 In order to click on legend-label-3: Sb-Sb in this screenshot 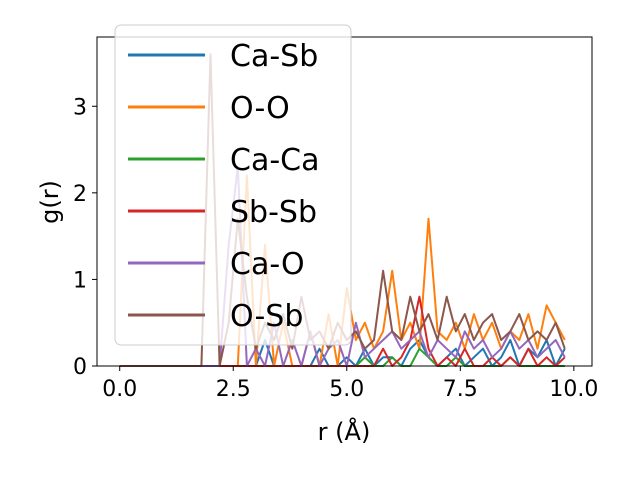, I will do `click(273, 212)`.